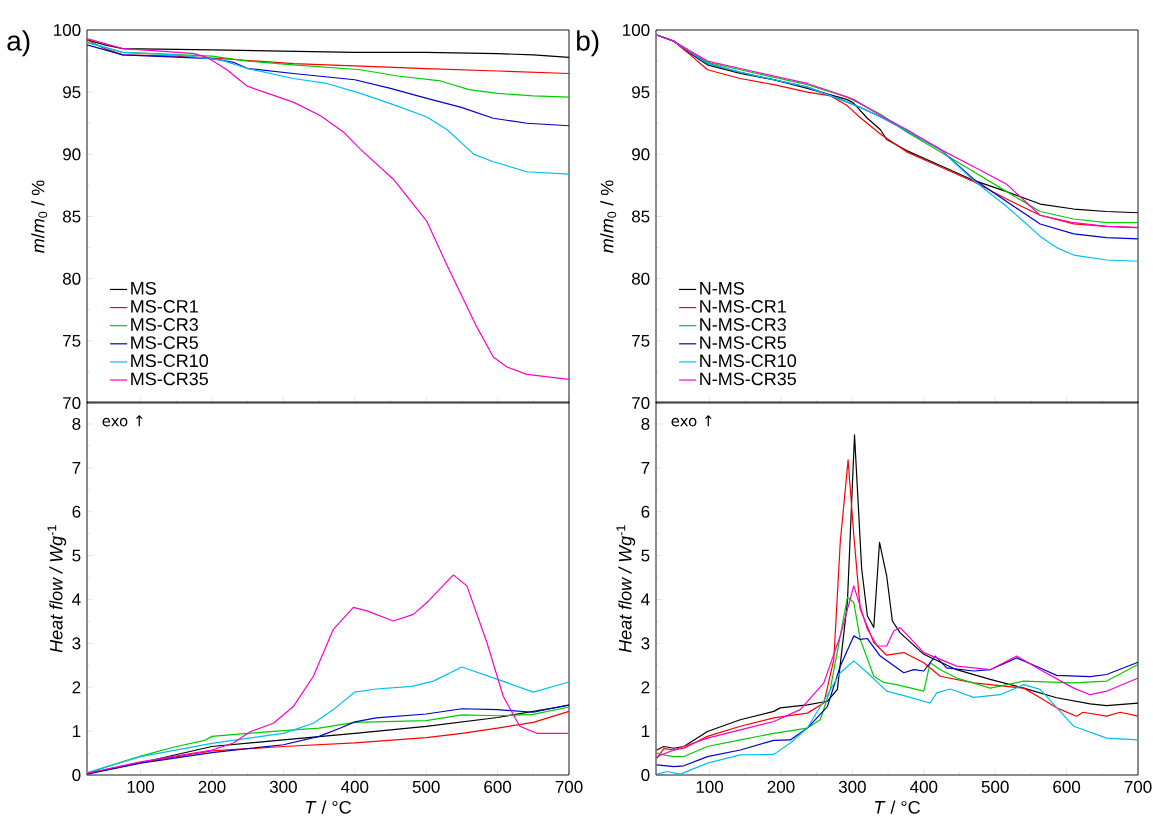 The height and width of the screenshot is (827, 1153). I want to click on legend-label: MS-CR3, so click(164, 324).